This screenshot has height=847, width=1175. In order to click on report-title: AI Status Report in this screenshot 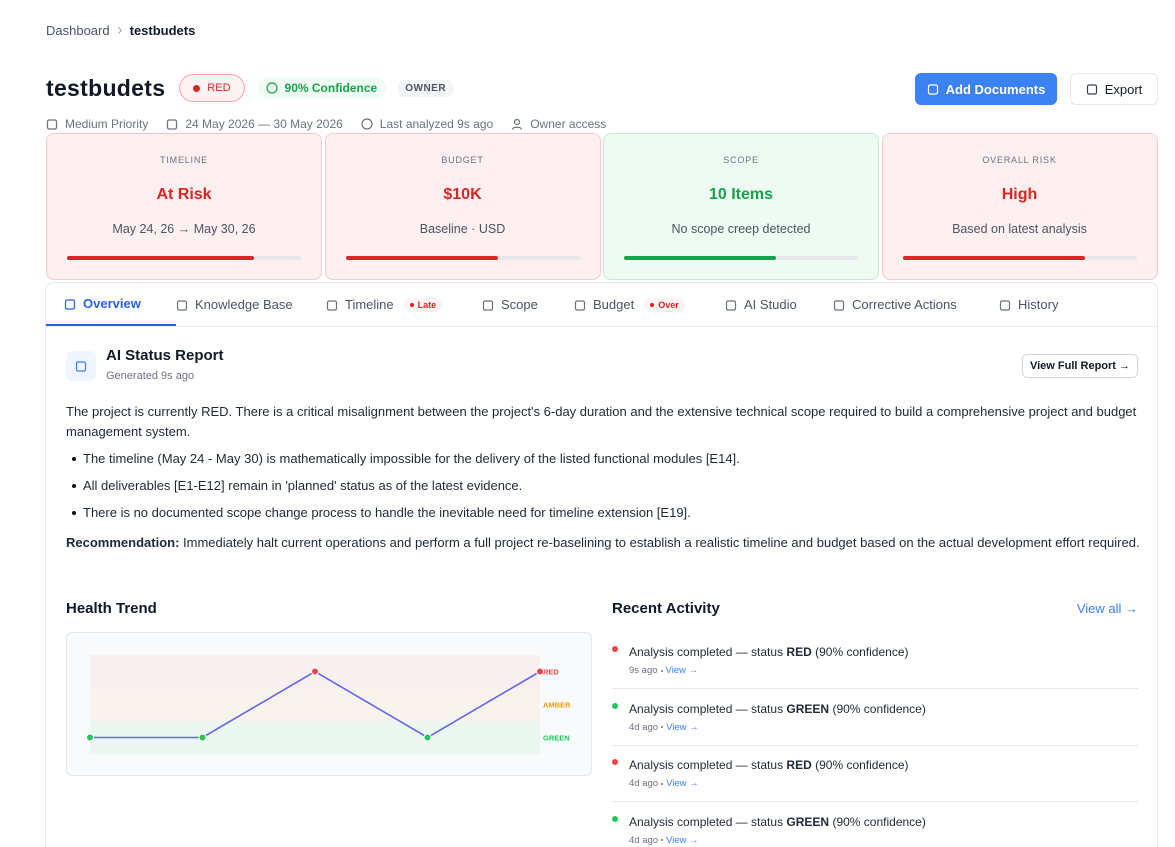, I will do `click(165, 355)`.